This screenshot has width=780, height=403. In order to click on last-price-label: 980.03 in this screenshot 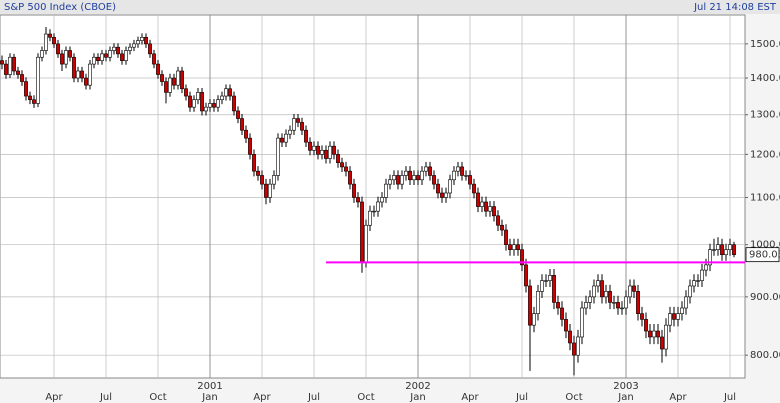, I will do `click(764, 255)`.